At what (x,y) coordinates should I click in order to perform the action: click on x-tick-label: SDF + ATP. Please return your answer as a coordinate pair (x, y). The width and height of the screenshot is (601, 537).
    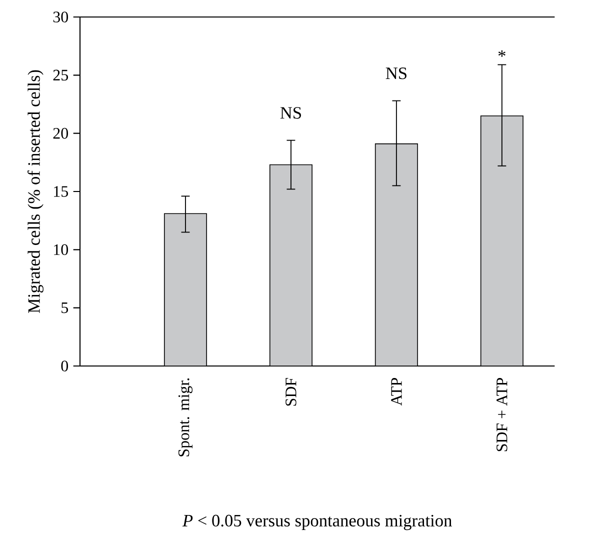
    Looking at the image, I should click on (502, 415).